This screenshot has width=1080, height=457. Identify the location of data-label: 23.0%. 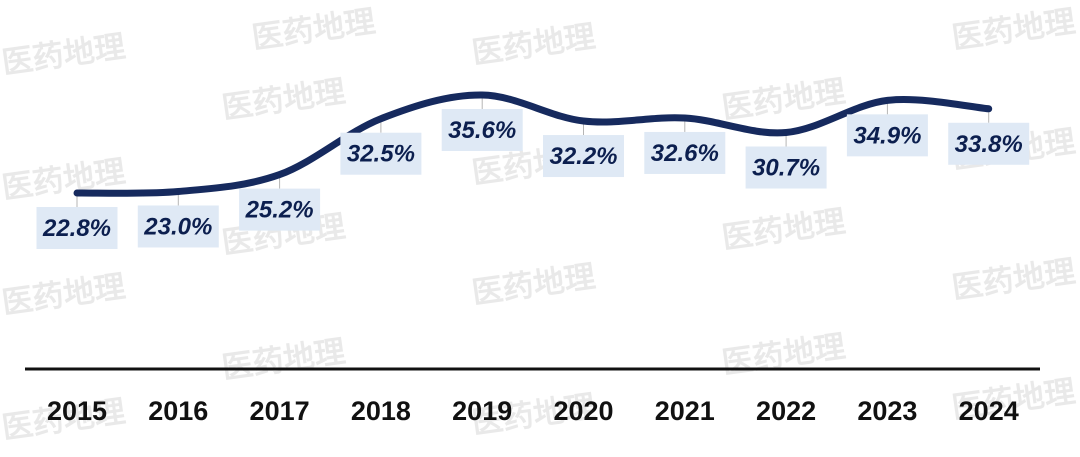
(177, 226).